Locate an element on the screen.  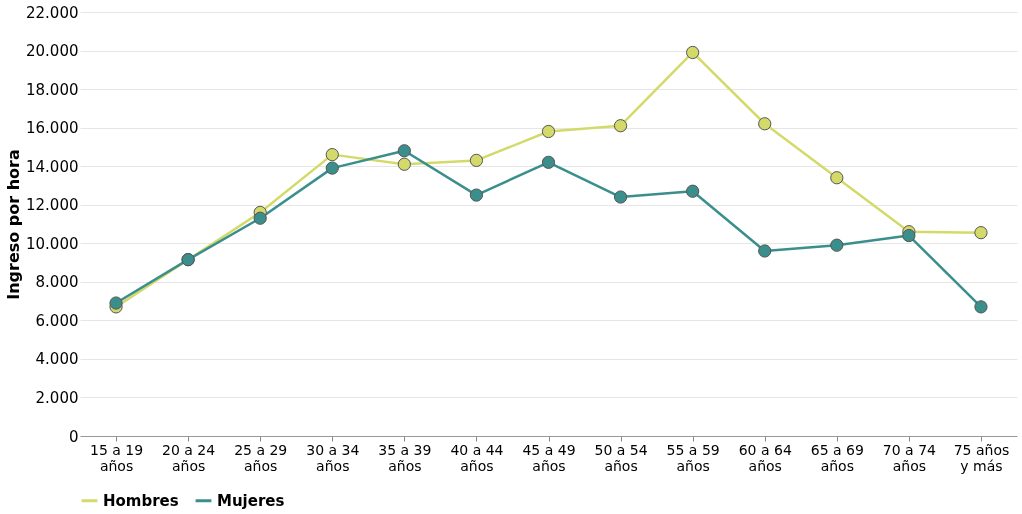
y-tick-label: 2.000 is located at coordinates (57, 397).